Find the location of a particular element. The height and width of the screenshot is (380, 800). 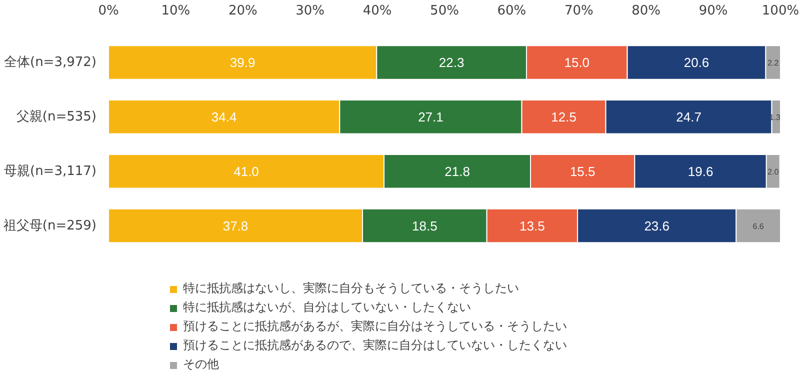

x-tick-label: 70% is located at coordinates (579, 11).